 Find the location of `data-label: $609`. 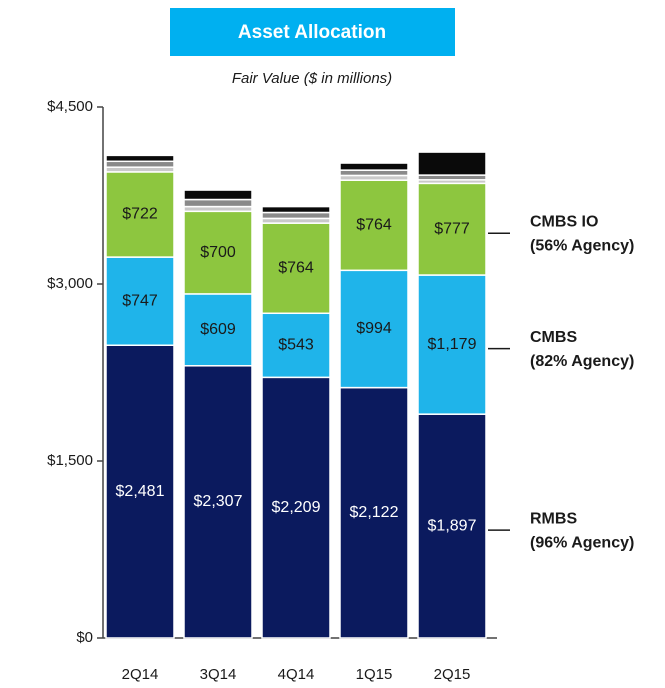

data-label: $609 is located at coordinates (218, 329).